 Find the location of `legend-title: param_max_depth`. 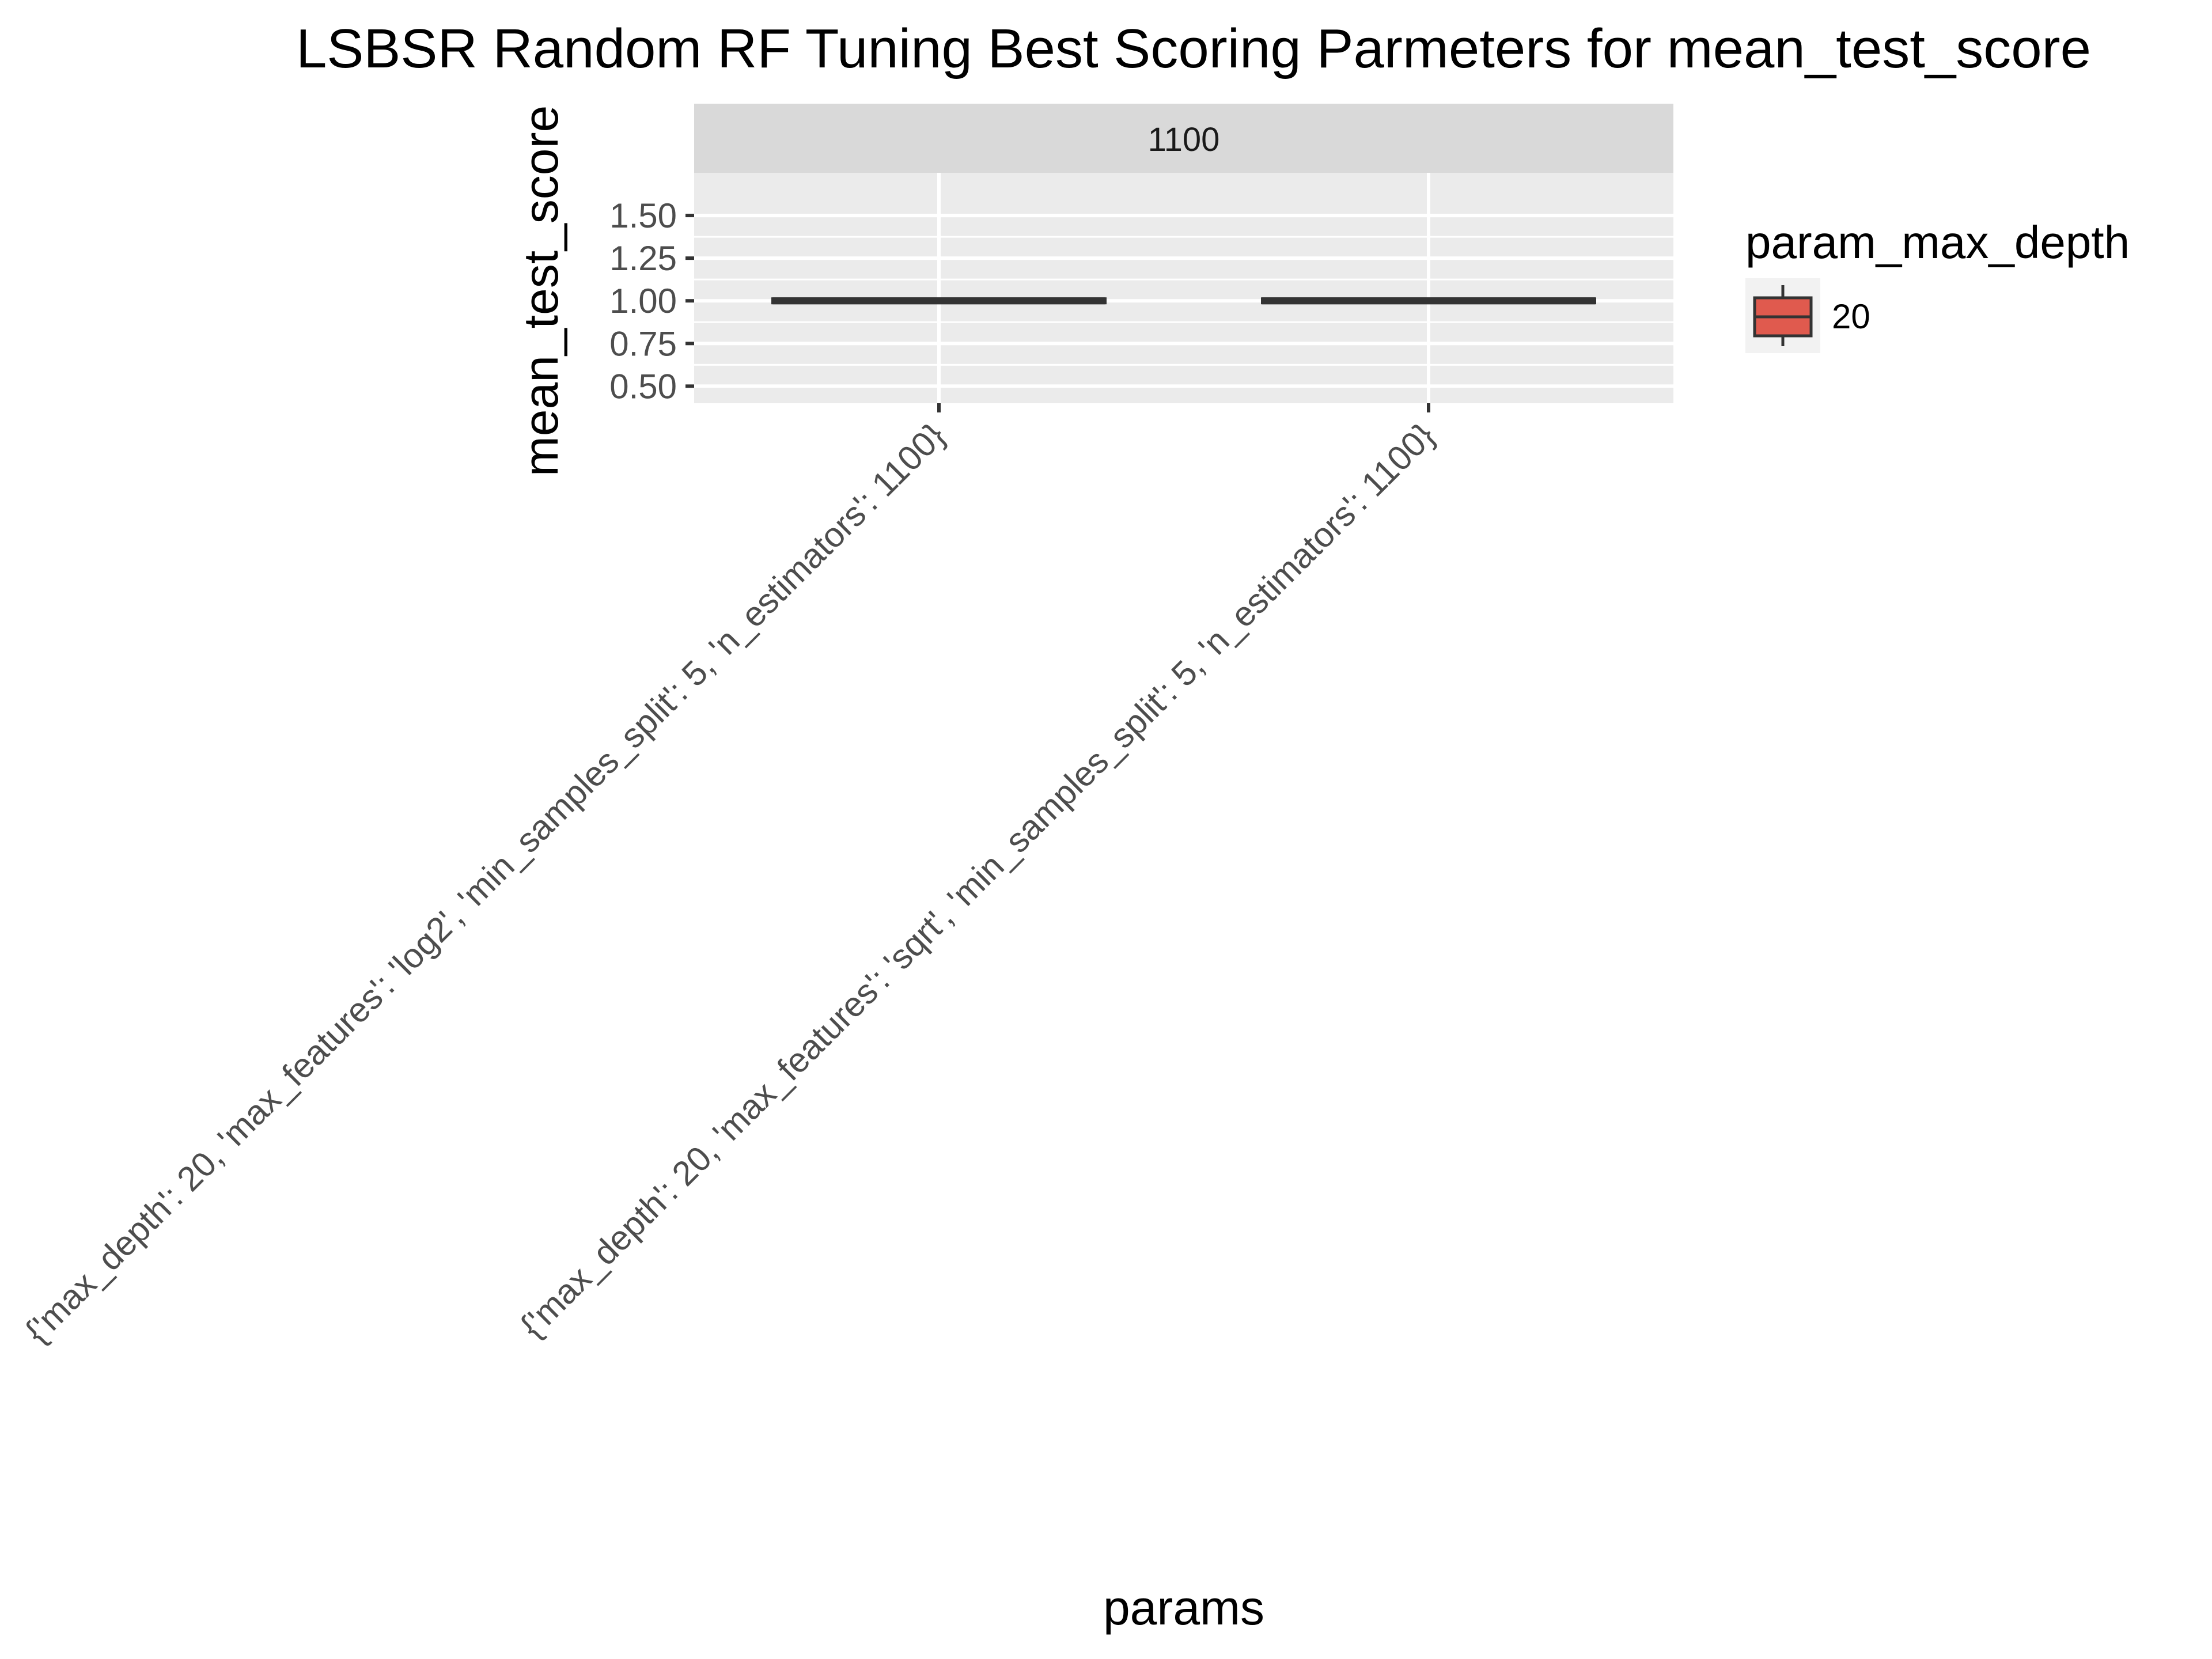

legend-title: param_max_depth is located at coordinates (1937, 242).